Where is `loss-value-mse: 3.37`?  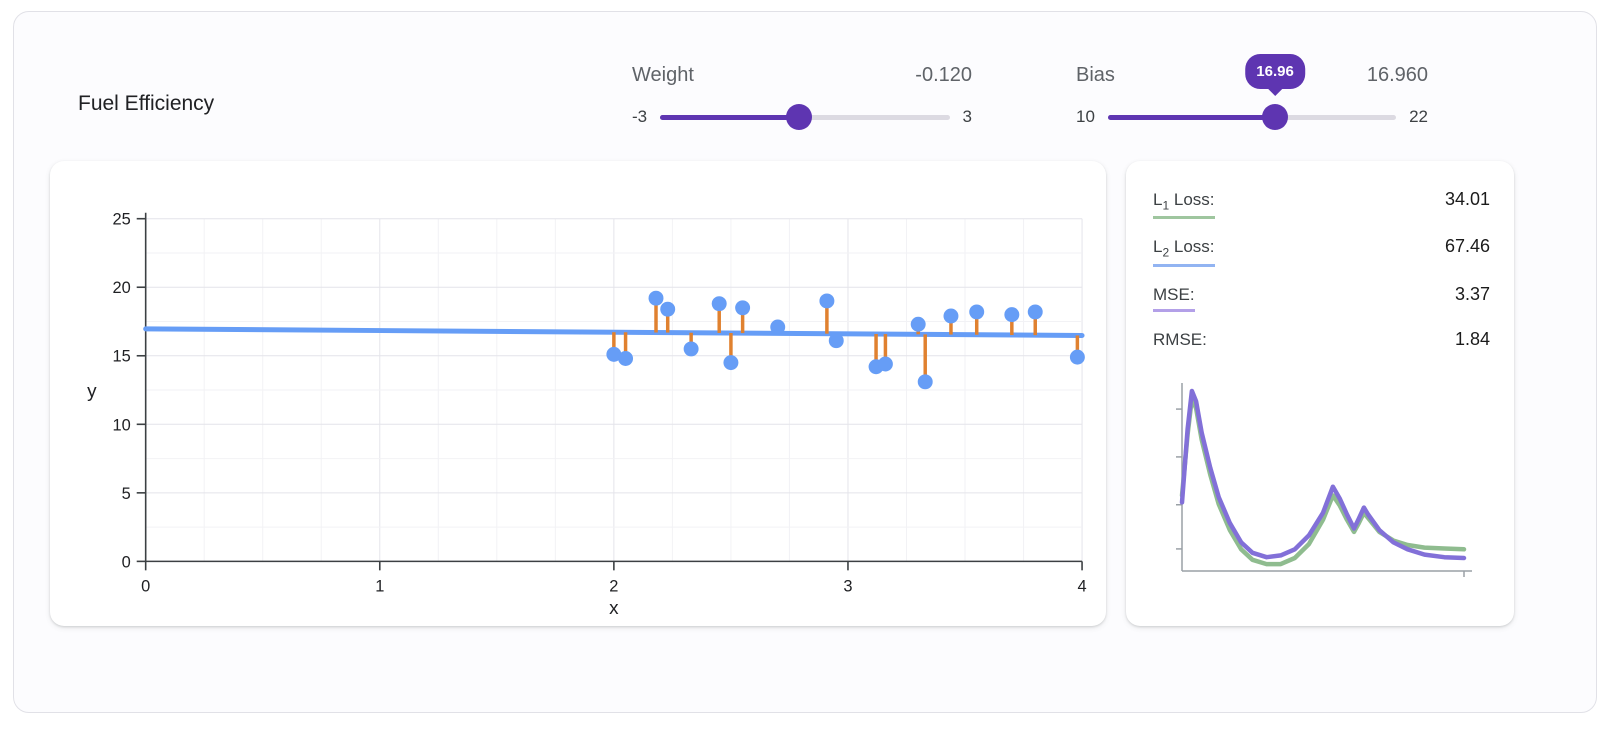
loss-value-mse: 3.37 is located at coordinates (1472, 293).